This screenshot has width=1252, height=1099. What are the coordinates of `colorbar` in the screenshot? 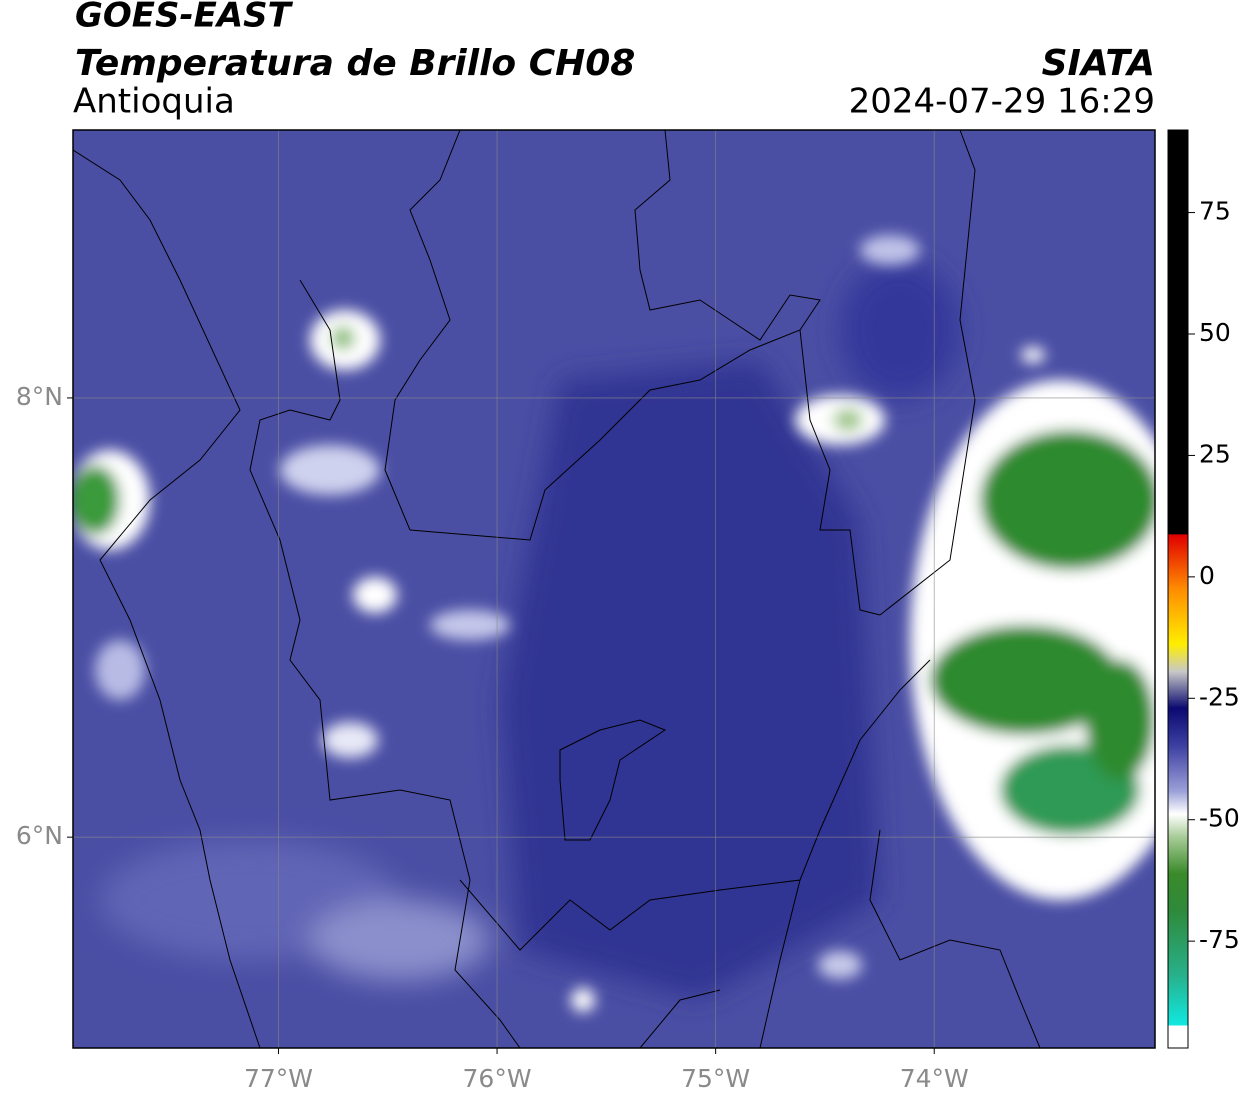 It's located at (1178, 589).